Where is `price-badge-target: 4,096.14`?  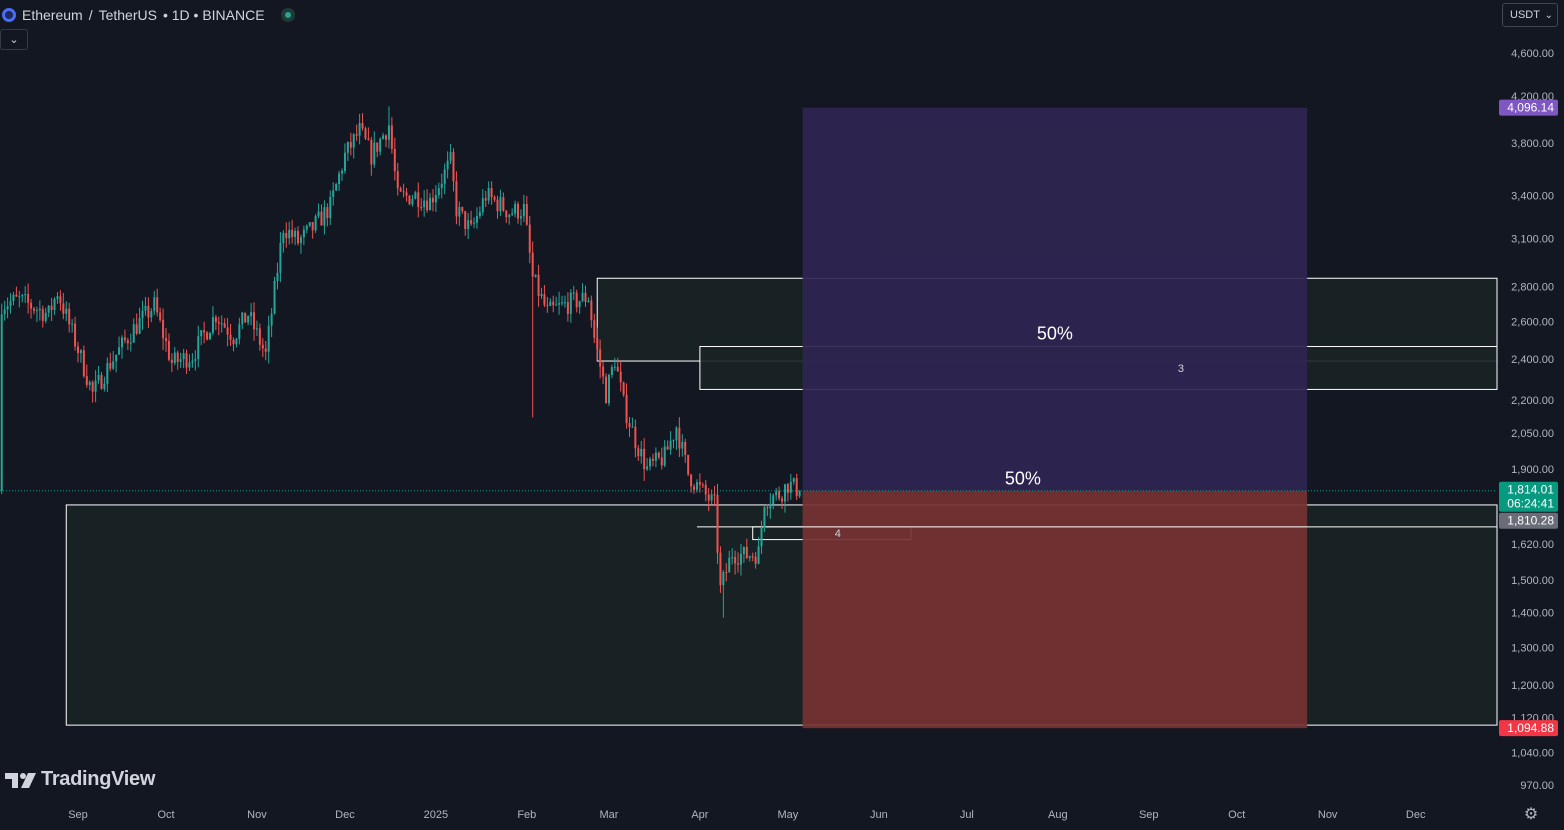
price-badge-target: 4,096.14 is located at coordinates (1528, 107).